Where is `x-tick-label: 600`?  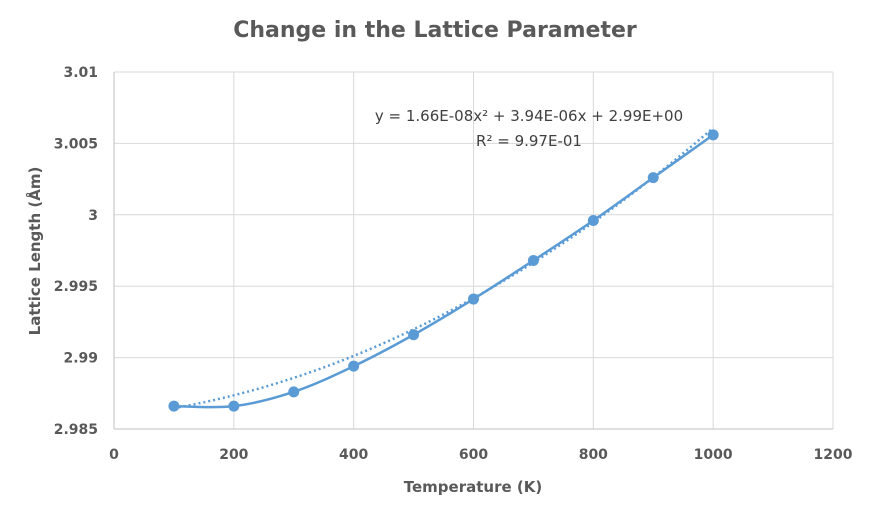
x-tick-label: 600 is located at coordinates (473, 455).